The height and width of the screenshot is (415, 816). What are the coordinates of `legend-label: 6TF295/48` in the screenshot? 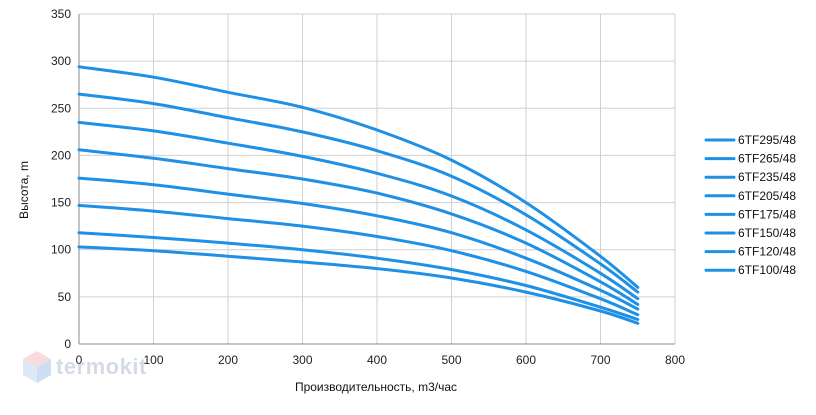 It's located at (767, 140).